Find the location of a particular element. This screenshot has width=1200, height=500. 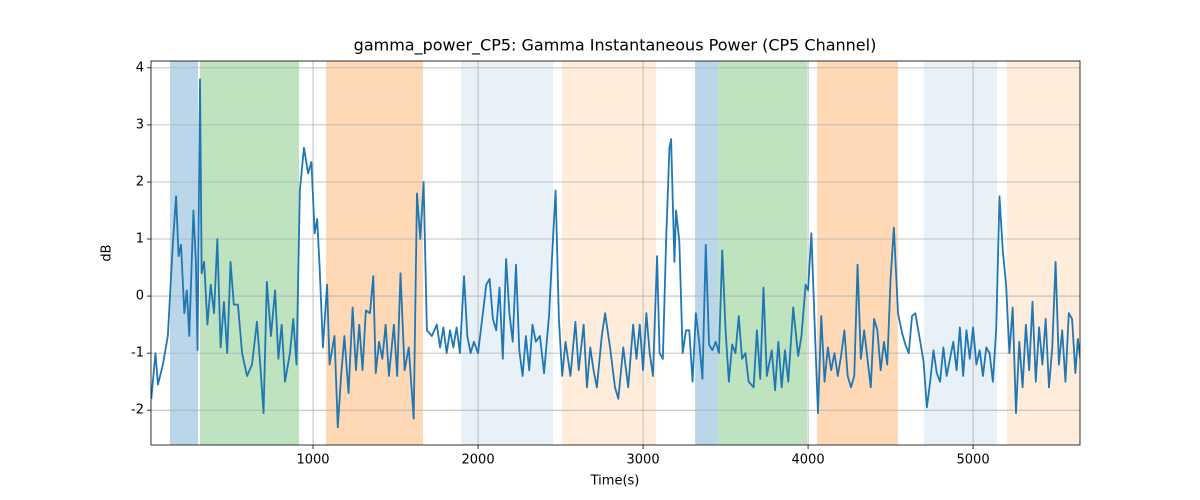

x-tick-label: 3000 is located at coordinates (643, 460).